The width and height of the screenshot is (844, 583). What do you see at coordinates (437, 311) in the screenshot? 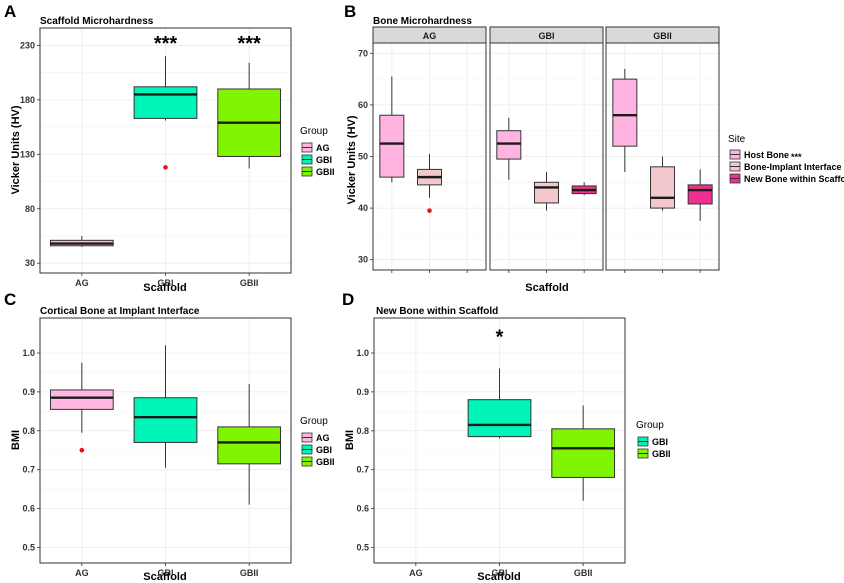
I see `panel-d-title: New Bone within Scaffold` at bounding box center [437, 311].